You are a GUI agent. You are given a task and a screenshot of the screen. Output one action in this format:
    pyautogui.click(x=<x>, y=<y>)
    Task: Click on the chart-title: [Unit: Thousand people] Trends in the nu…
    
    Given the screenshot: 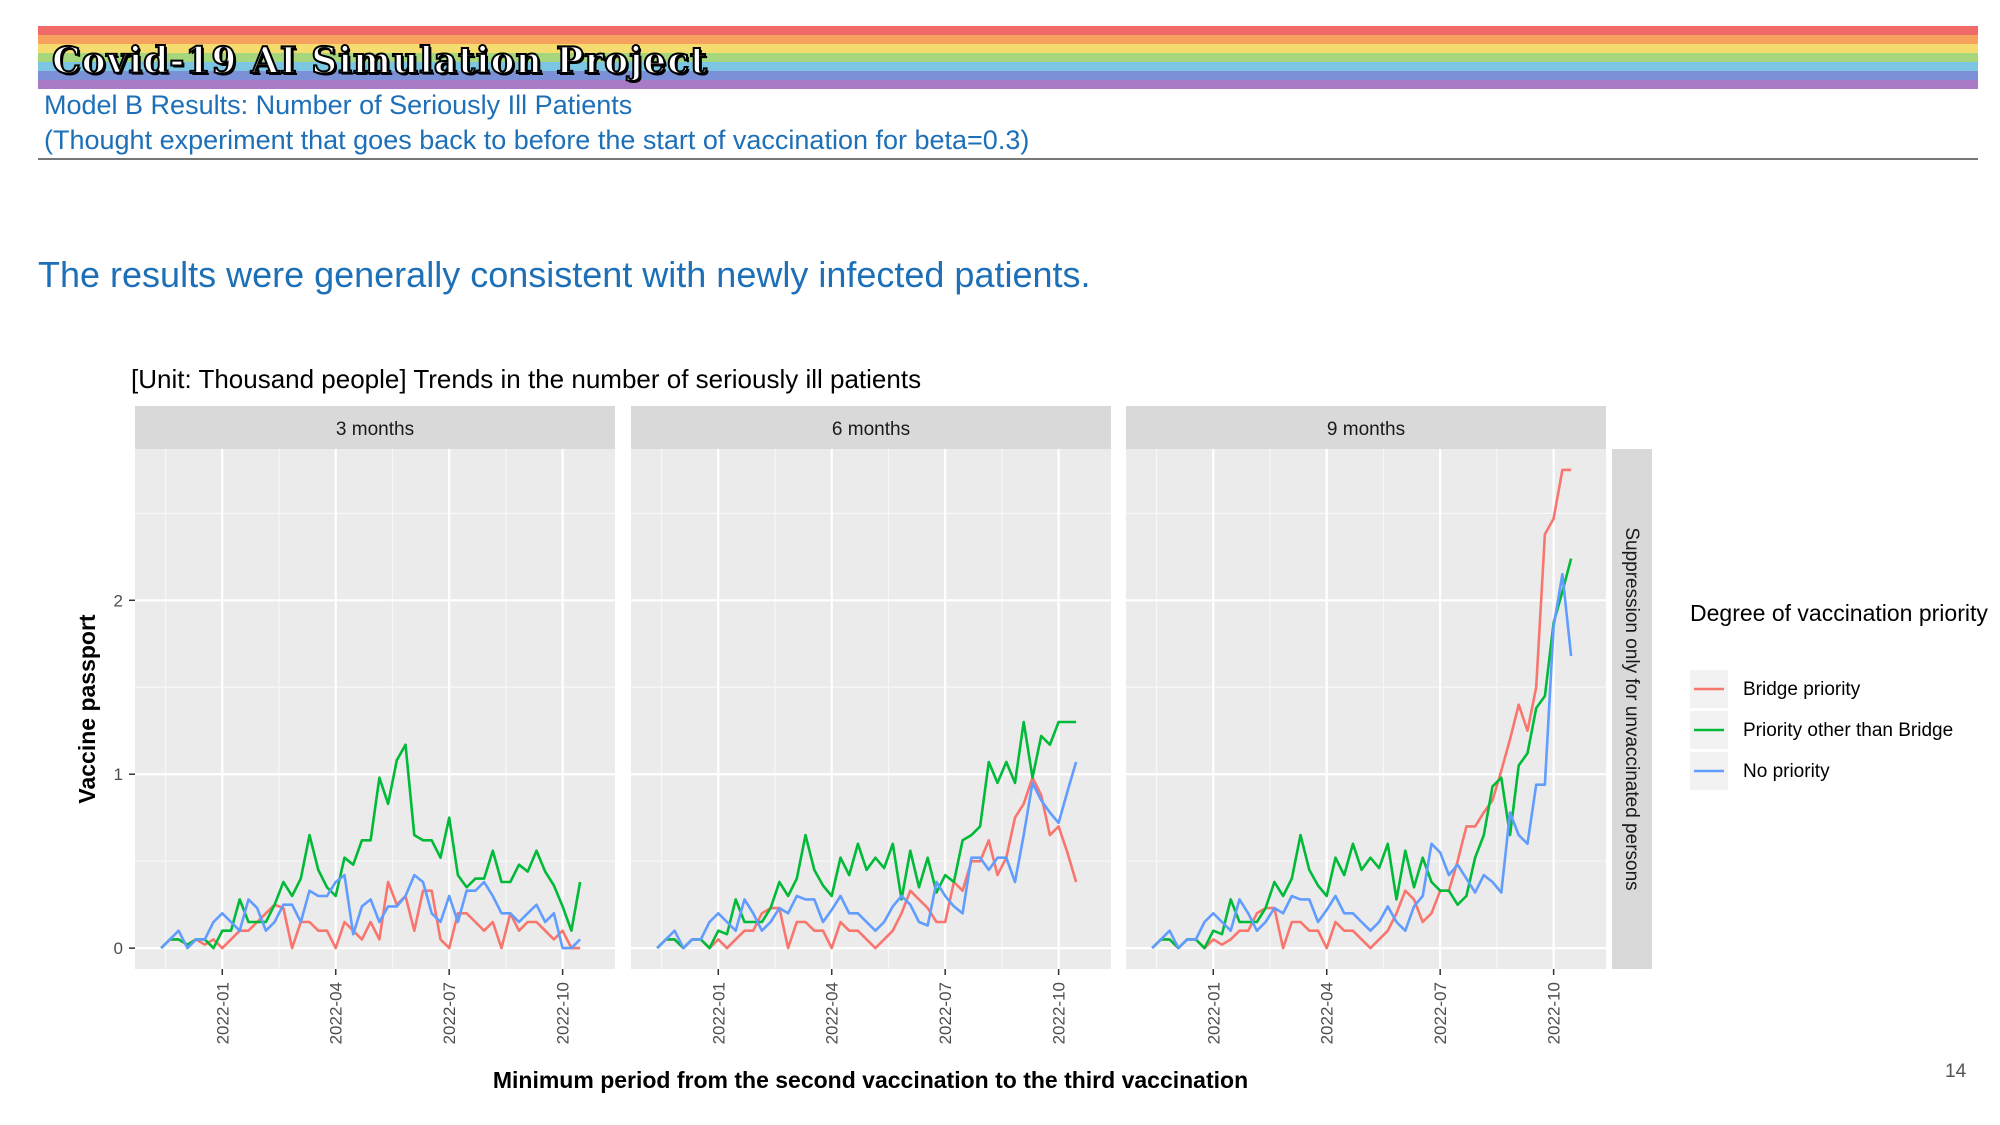 What is the action you would take?
    pyautogui.click(x=526, y=379)
    